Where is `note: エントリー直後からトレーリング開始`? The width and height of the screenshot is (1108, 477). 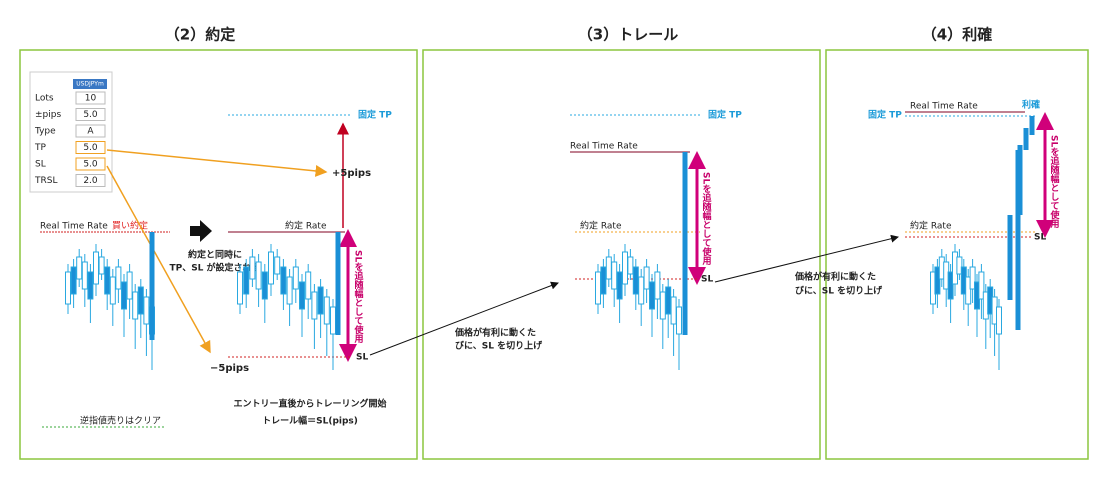
note: エントリー直後からトレーリング開始 is located at coordinates (309, 404).